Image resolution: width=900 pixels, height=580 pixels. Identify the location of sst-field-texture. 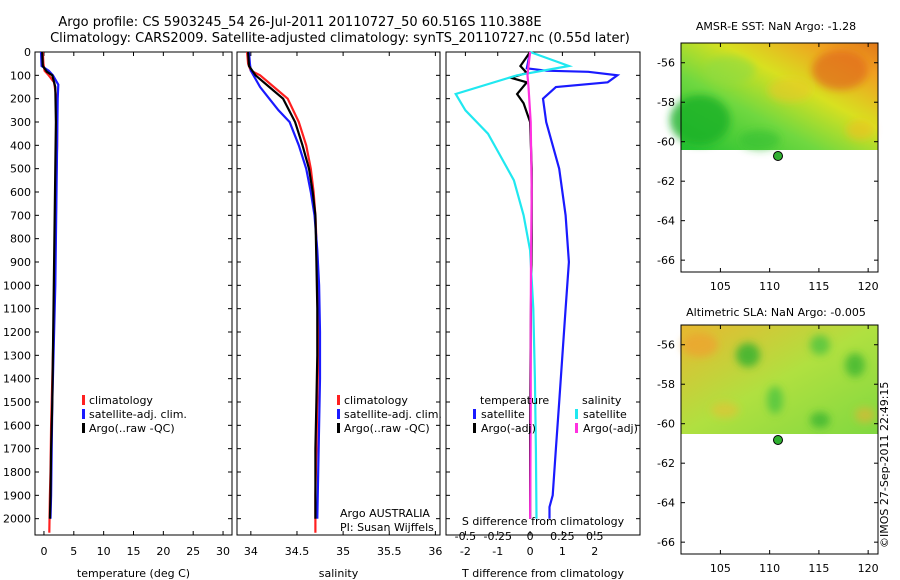
(772, 100).